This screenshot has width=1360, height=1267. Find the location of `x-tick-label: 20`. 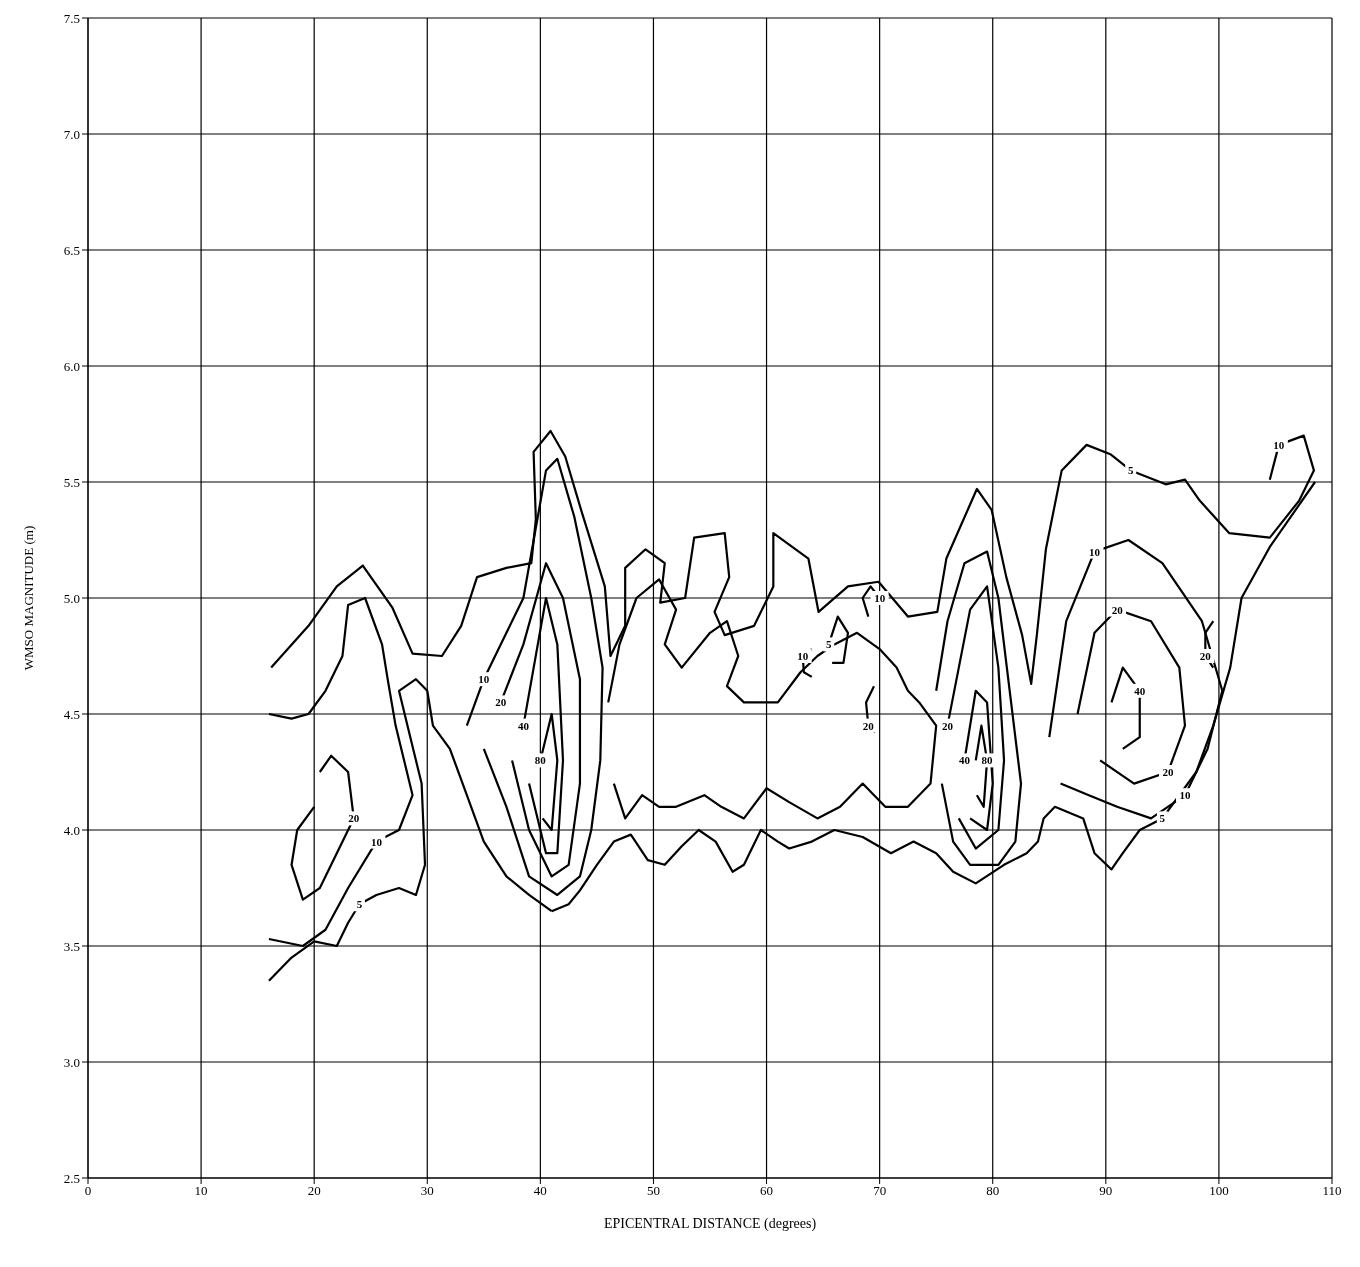

x-tick-label: 20 is located at coordinates (314, 1191).